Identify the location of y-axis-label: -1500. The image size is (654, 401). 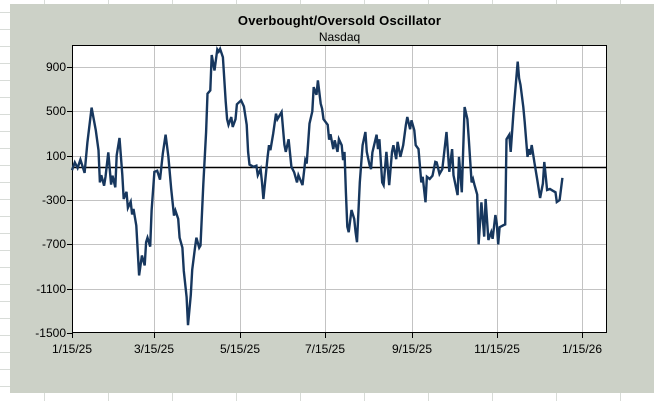
(50, 333).